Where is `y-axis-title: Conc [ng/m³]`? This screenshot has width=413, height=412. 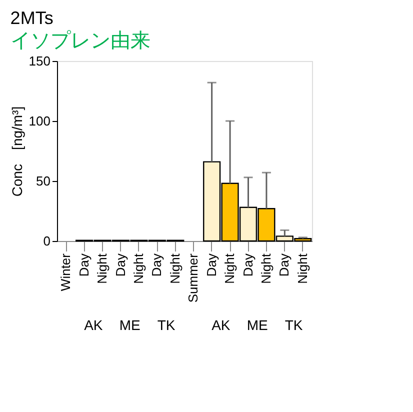
y-axis-title: Conc [ng/m³] is located at coordinates (16, 151).